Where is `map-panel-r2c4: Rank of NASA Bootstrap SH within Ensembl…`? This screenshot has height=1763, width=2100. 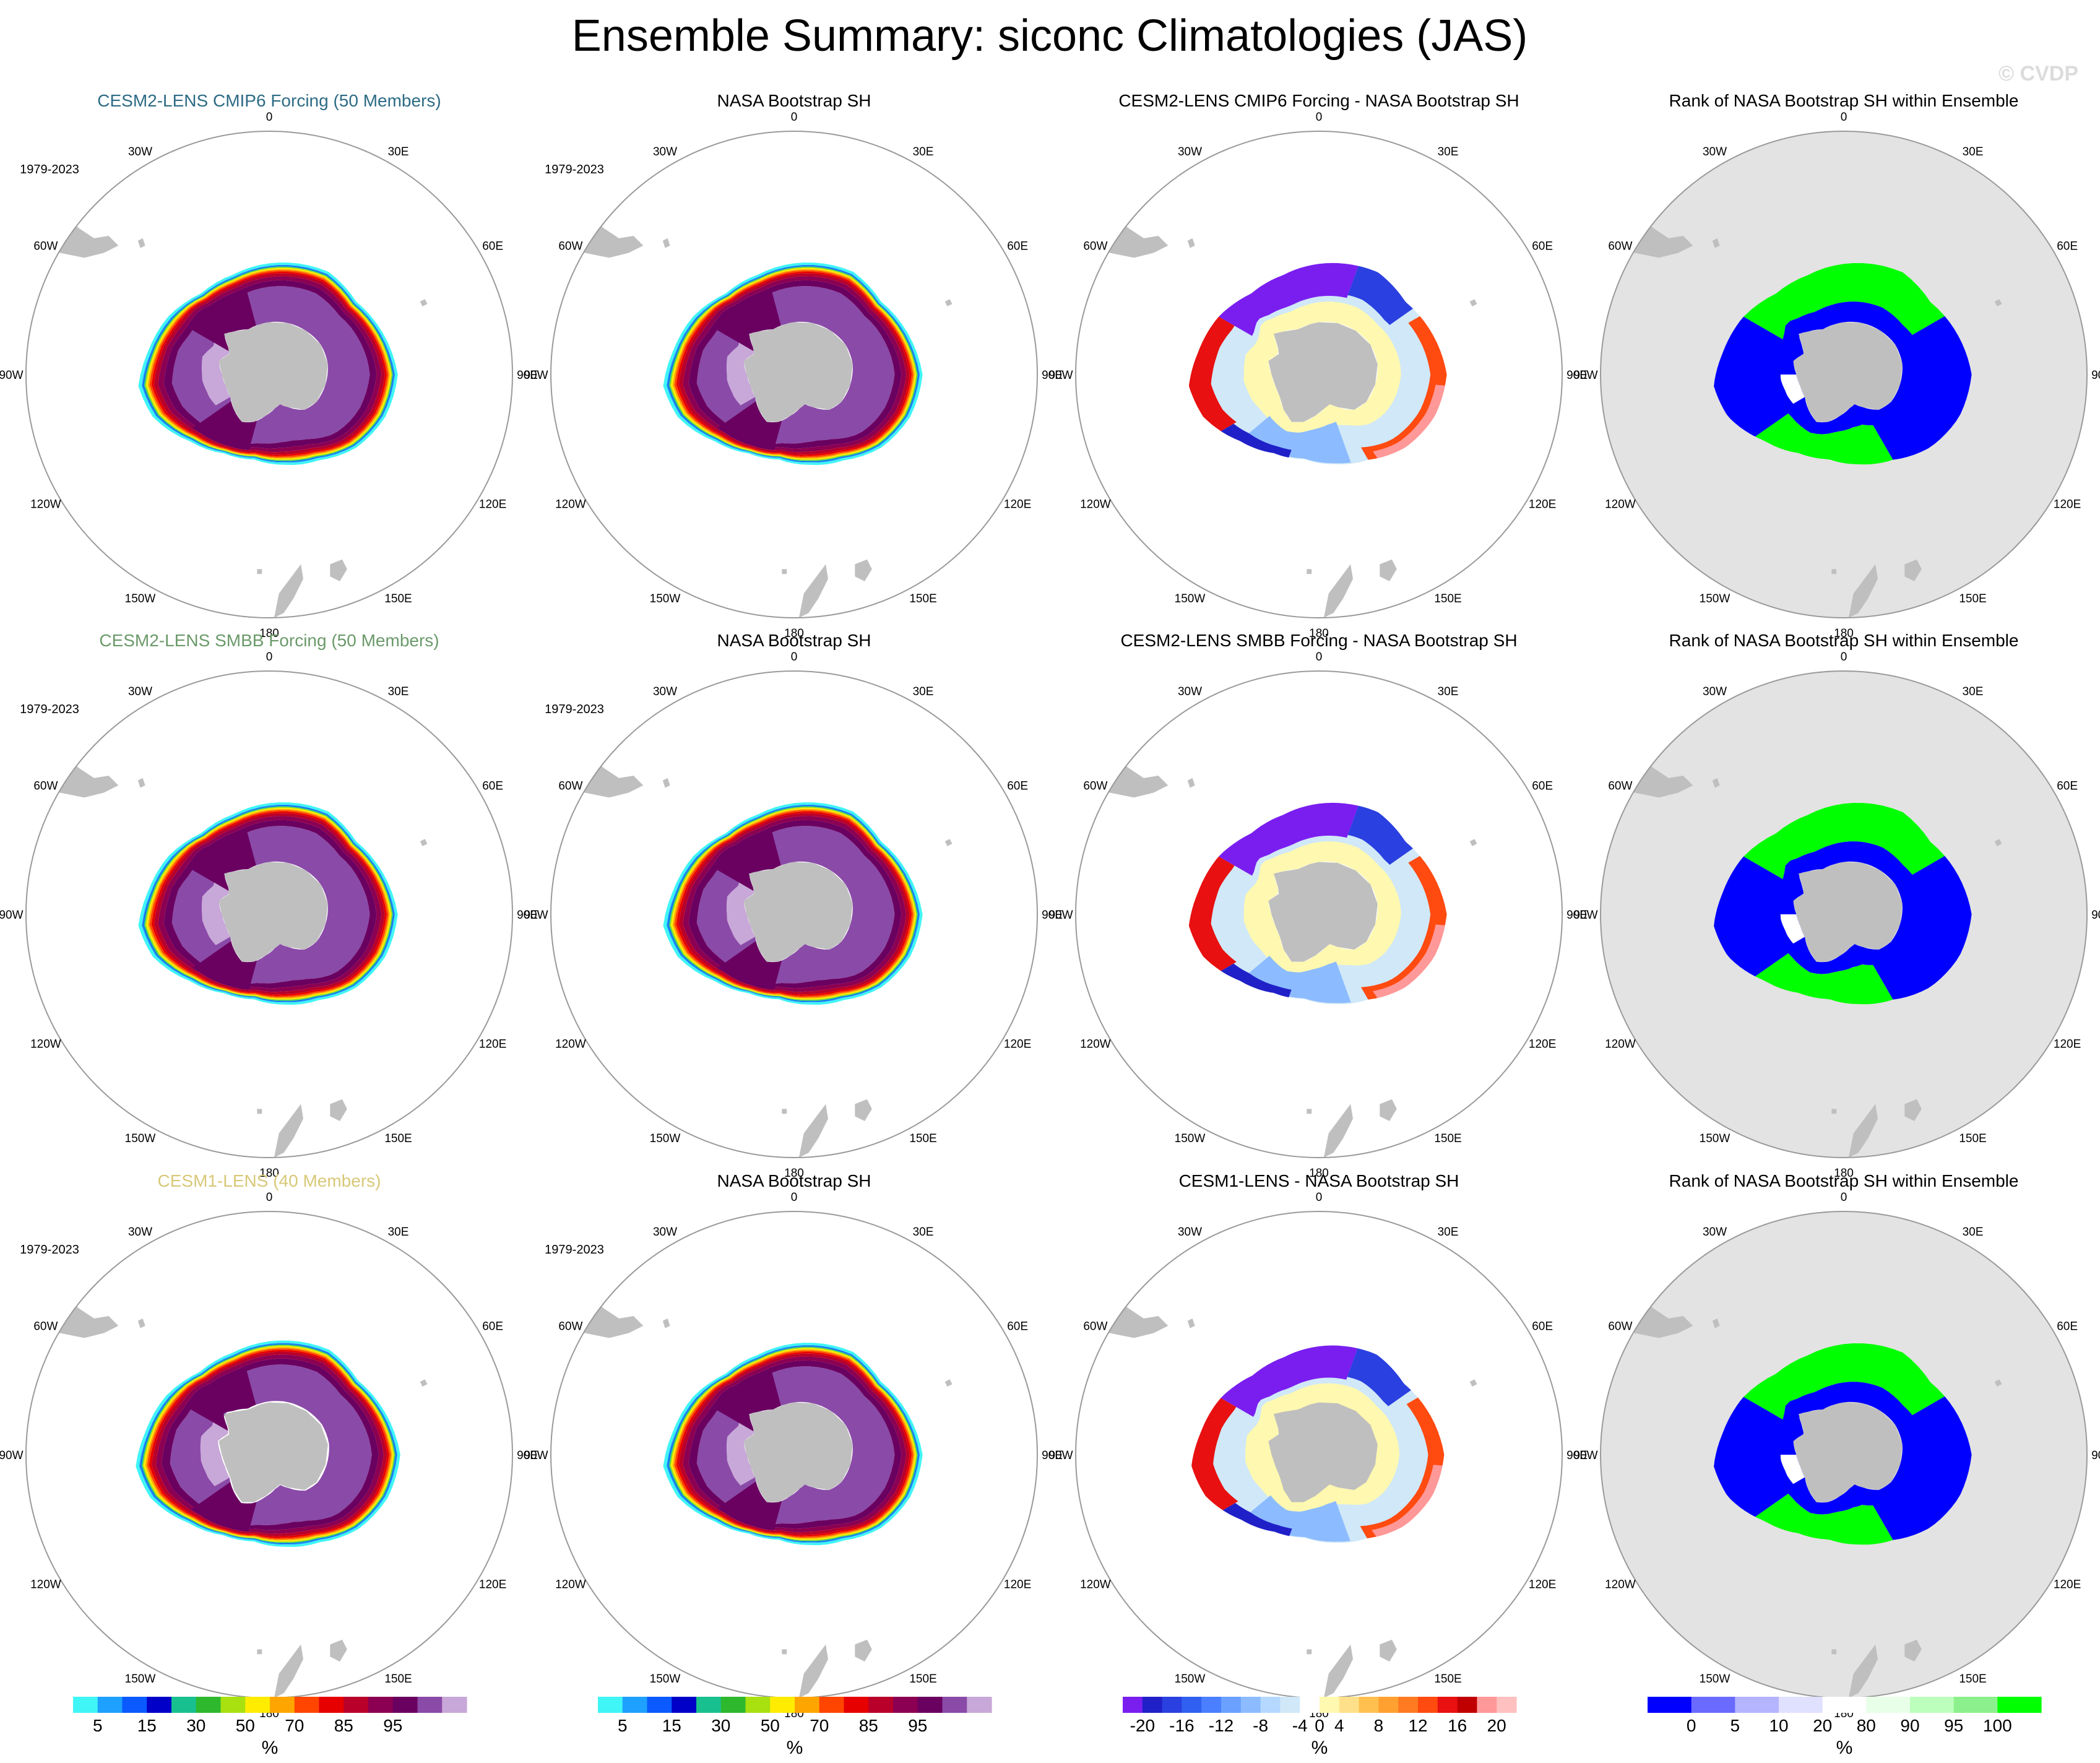
map-panel-r2c4: Rank of NASA Bootstrap SH within Ensembl… is located at coordinates (1836, 905).